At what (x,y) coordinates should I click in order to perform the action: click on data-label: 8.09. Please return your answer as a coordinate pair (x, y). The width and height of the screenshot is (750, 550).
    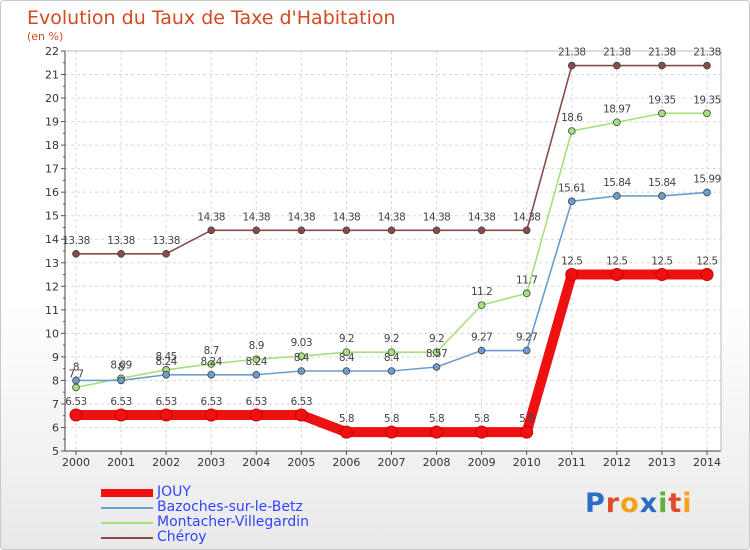
    Looking at the image, I should click on (120, 365).